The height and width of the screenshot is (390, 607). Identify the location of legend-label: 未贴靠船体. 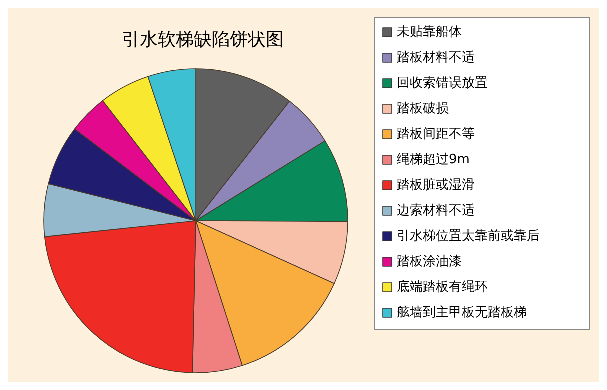
(429, 32).